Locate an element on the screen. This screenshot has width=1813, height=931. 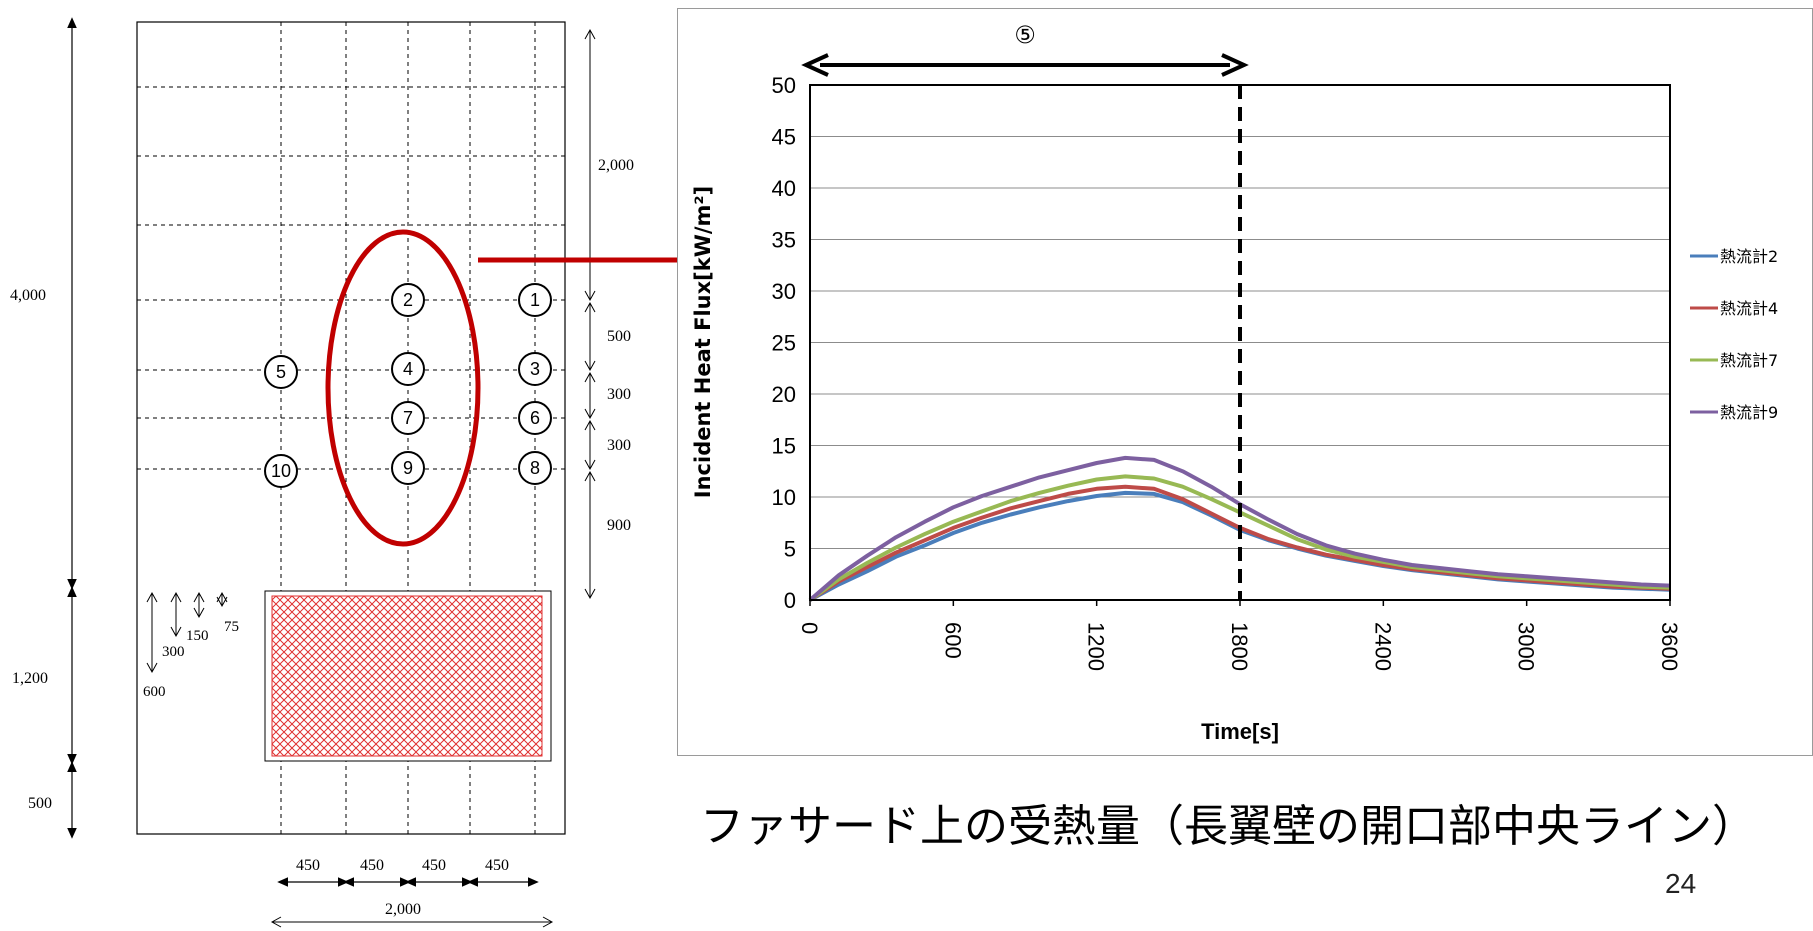
span-arrow is located at coordinates (1025, 65).